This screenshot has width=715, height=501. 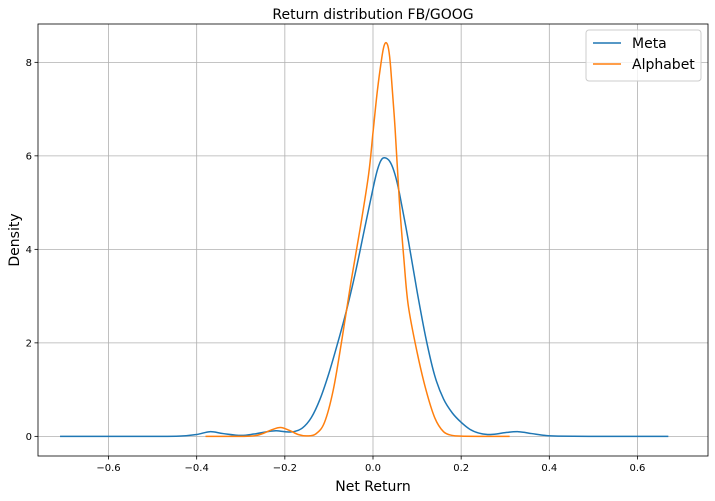 What do you see at coordinates (29, 343) in the screenshot?
I see `y-tick-label: 2` at bounding box center [29, 343].